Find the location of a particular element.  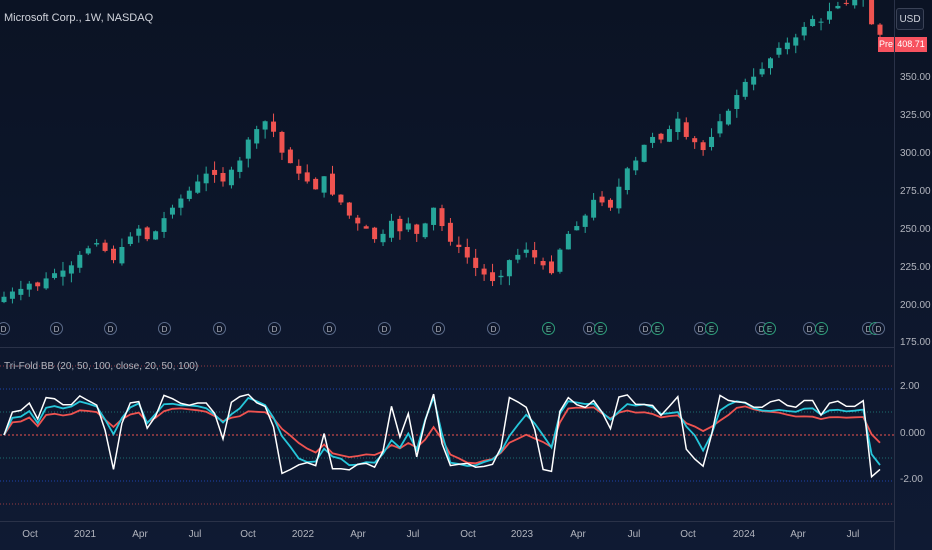

time-tick: Jul is located at coordinates (853, 534).